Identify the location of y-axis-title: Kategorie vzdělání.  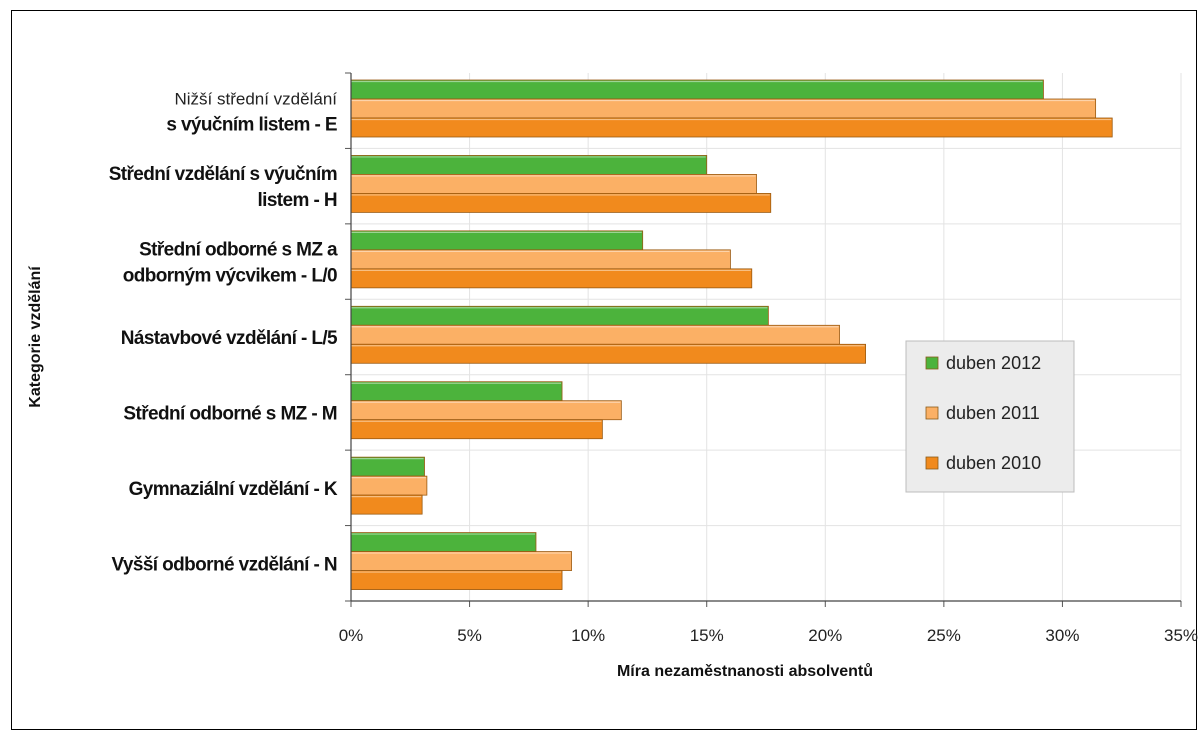
(35, 337).